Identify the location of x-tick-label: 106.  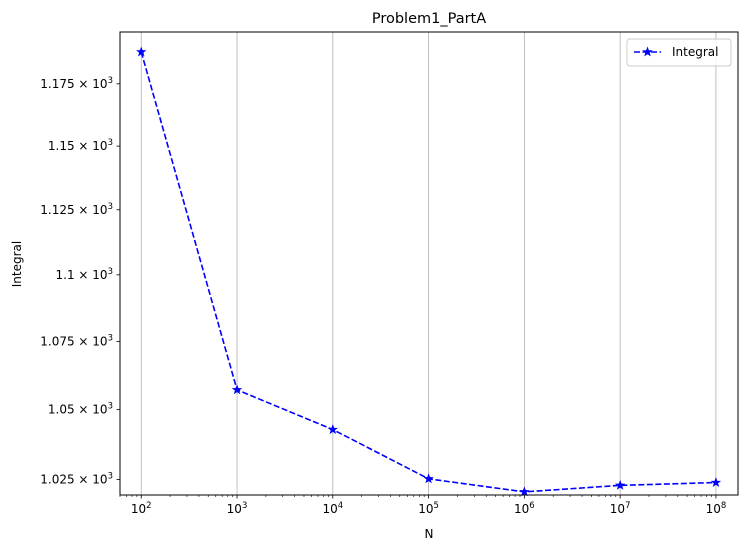
(524, 508).